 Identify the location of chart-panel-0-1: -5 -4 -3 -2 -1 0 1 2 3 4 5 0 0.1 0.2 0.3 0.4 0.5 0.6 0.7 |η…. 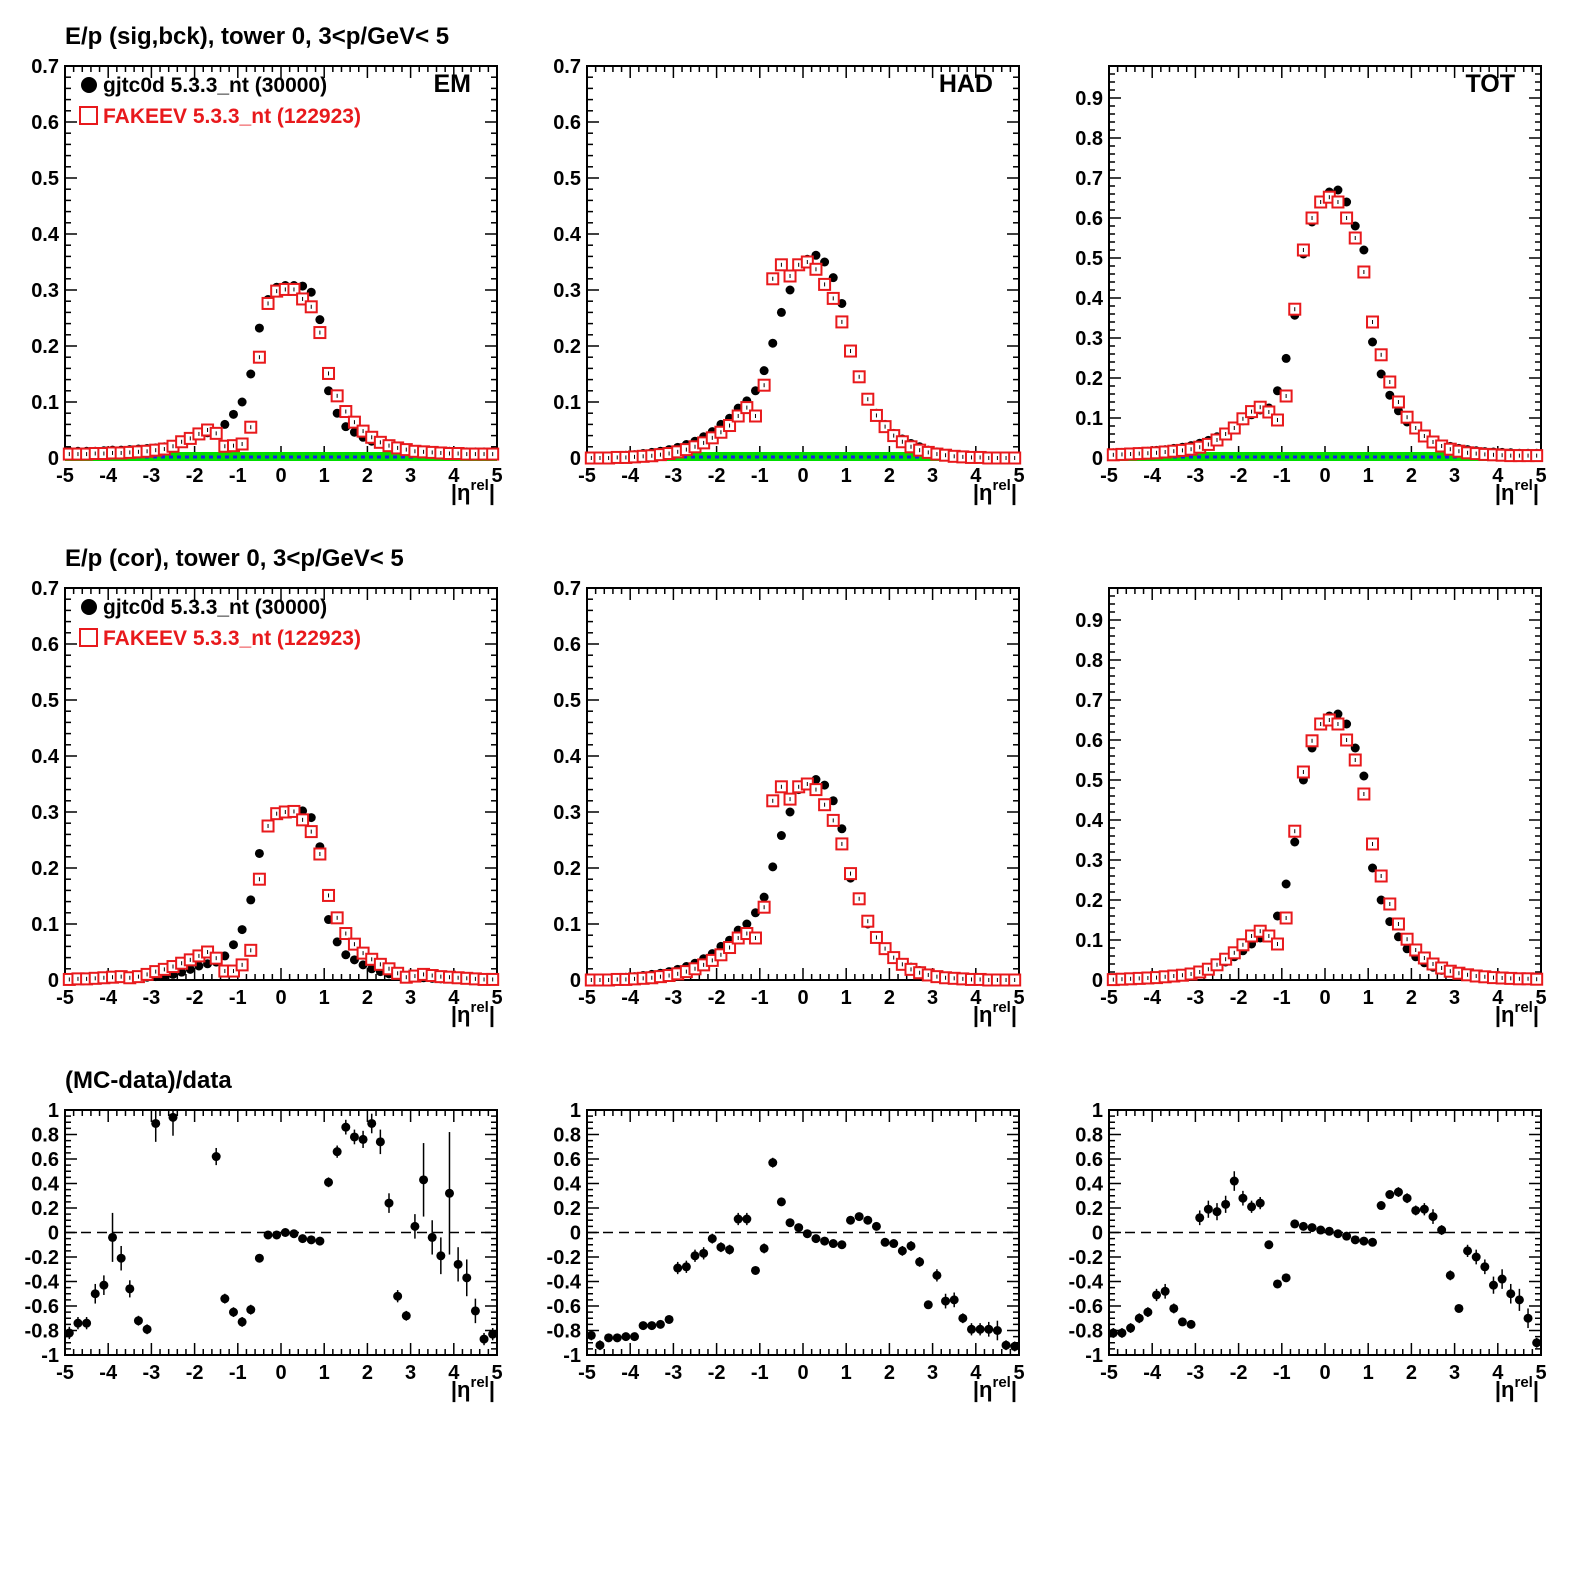
(788, 280).